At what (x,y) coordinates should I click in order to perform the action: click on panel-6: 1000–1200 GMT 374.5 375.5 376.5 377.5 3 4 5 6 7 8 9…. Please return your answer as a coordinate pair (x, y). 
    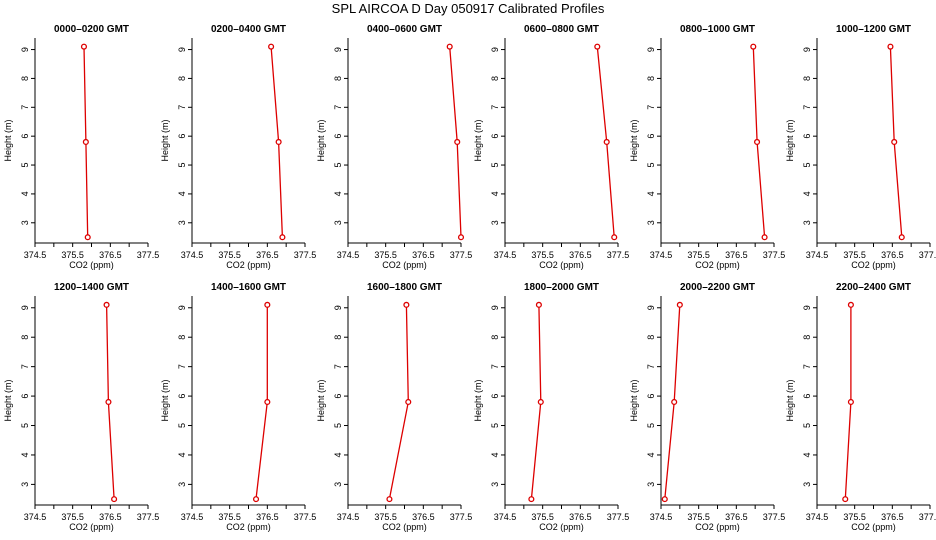
    Looking at the image, I should click on (860, 147).